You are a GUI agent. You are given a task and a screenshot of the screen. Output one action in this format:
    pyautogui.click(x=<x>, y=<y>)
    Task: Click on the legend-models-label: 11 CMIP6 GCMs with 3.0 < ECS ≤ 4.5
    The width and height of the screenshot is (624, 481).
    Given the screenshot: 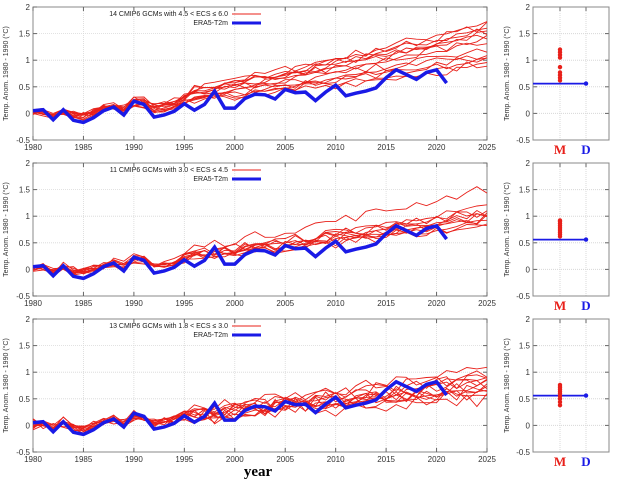 What is the action you would take?
    pyautogui.click(x=169, y=170)
    